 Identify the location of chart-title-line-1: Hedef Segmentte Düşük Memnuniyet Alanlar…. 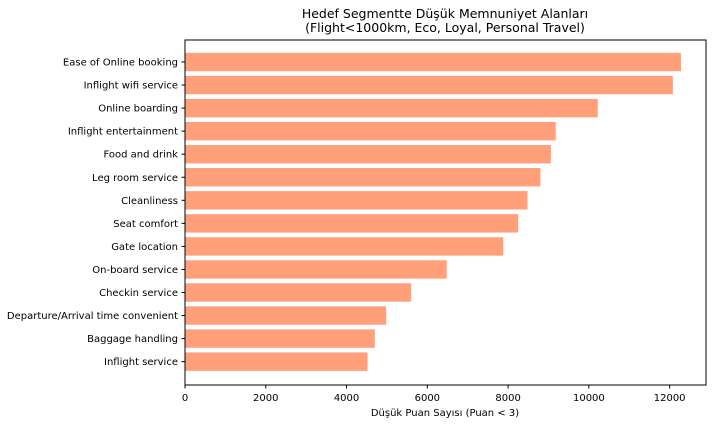
(445, 13).